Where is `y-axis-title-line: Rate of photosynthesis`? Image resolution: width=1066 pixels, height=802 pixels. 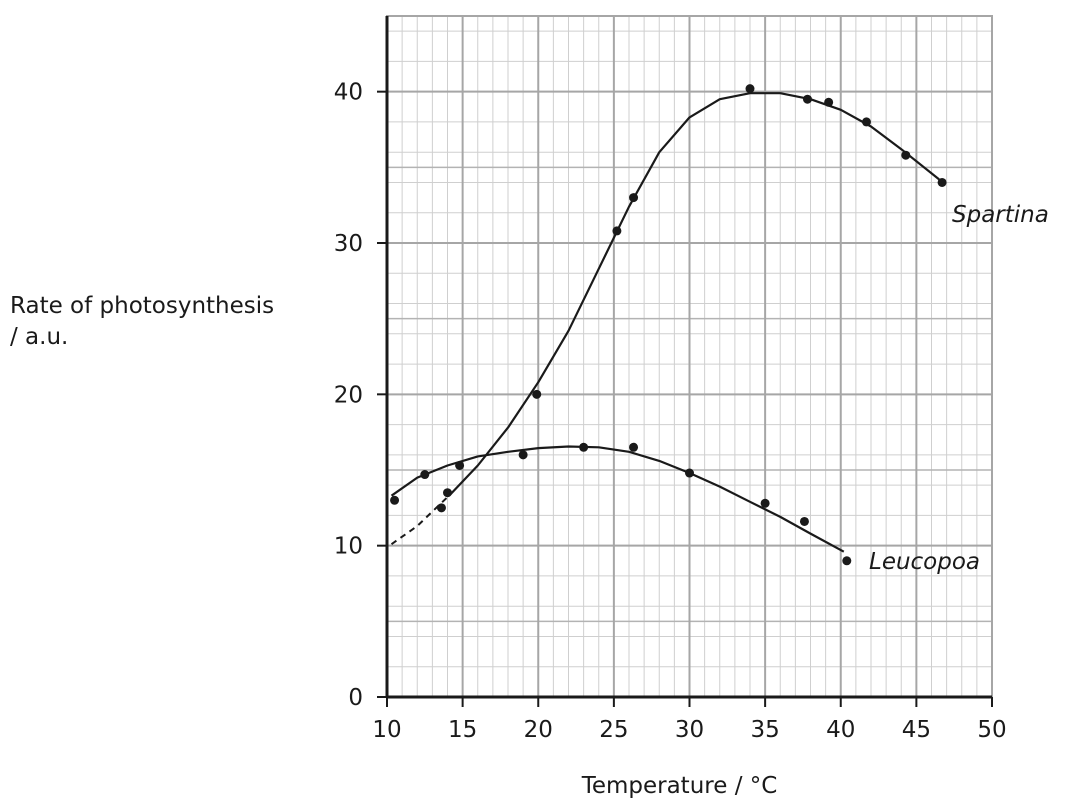 y-axis-title-line: Rate of photosynthesis is located at coordinates (142, 306).